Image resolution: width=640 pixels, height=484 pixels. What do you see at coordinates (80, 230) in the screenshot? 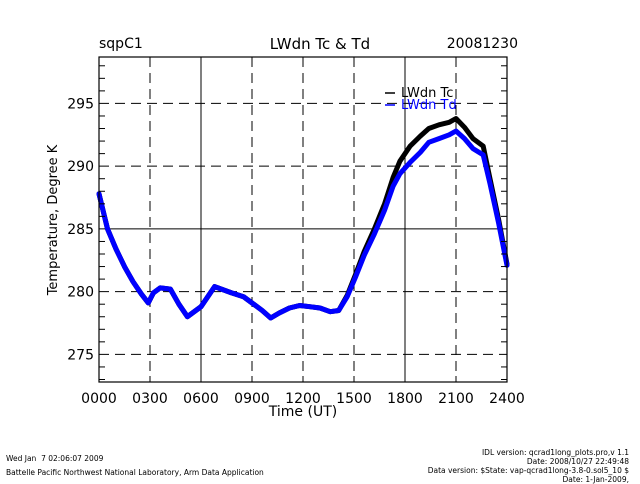
I see `y-tick-label: 285` at bounding box center [80, 230].